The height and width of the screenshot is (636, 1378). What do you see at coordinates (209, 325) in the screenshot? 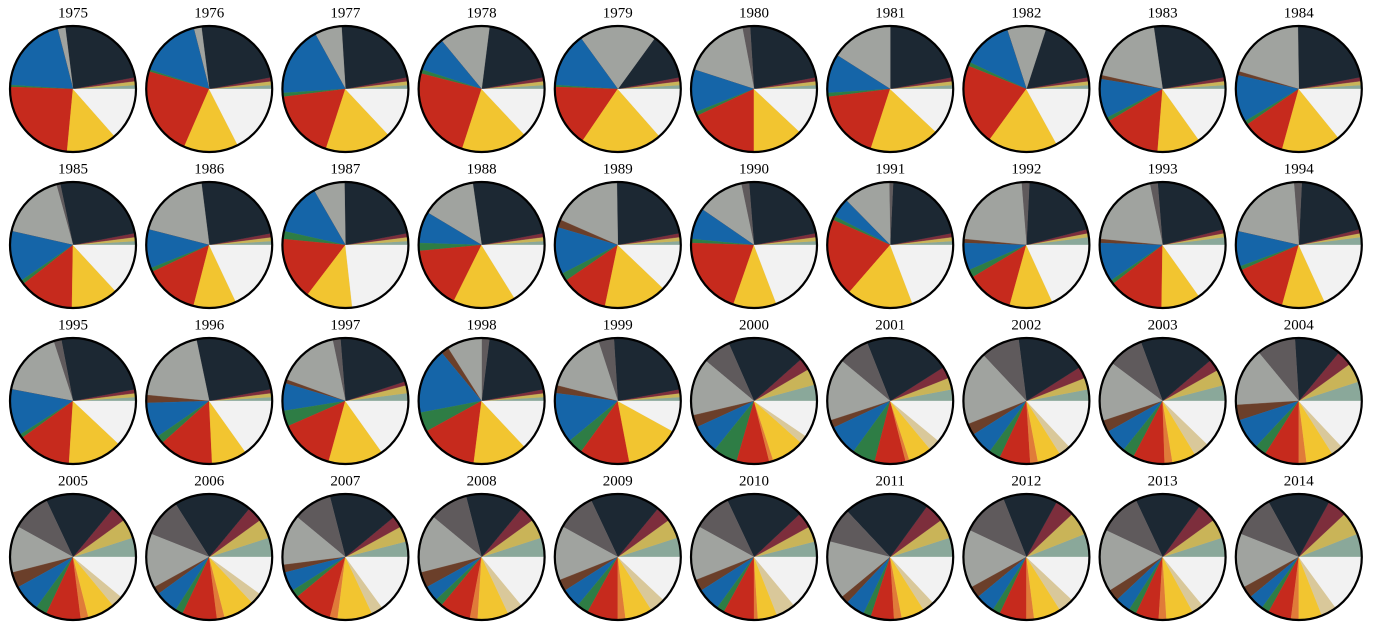
I see `pie-title: 1996` at bounding box center [209, 325].